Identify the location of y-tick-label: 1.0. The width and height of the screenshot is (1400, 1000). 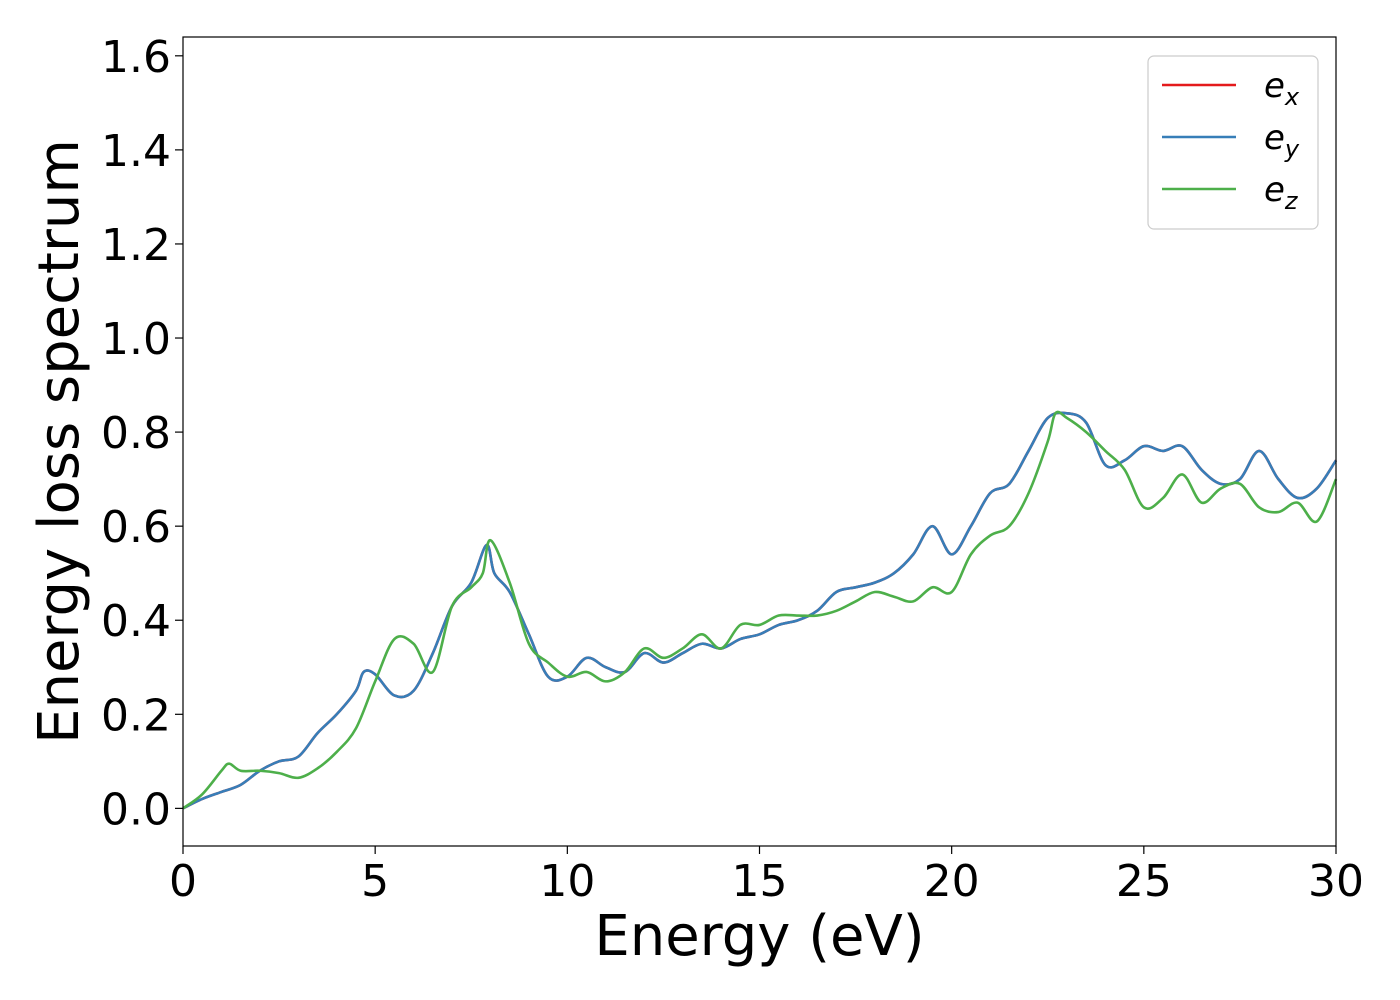
(136, 339).